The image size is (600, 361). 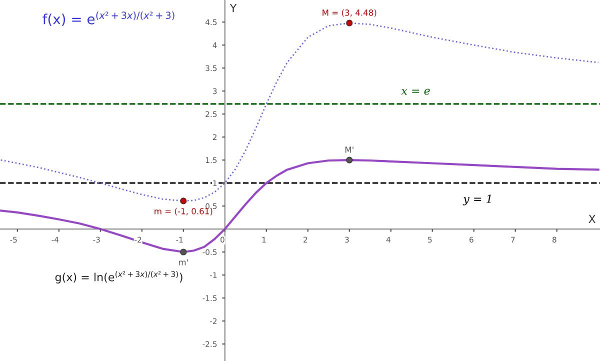 I want to click on annotation: f(x) = e$^{(x²+3x)/(x²+3)}$, so click(x=108, y=18).